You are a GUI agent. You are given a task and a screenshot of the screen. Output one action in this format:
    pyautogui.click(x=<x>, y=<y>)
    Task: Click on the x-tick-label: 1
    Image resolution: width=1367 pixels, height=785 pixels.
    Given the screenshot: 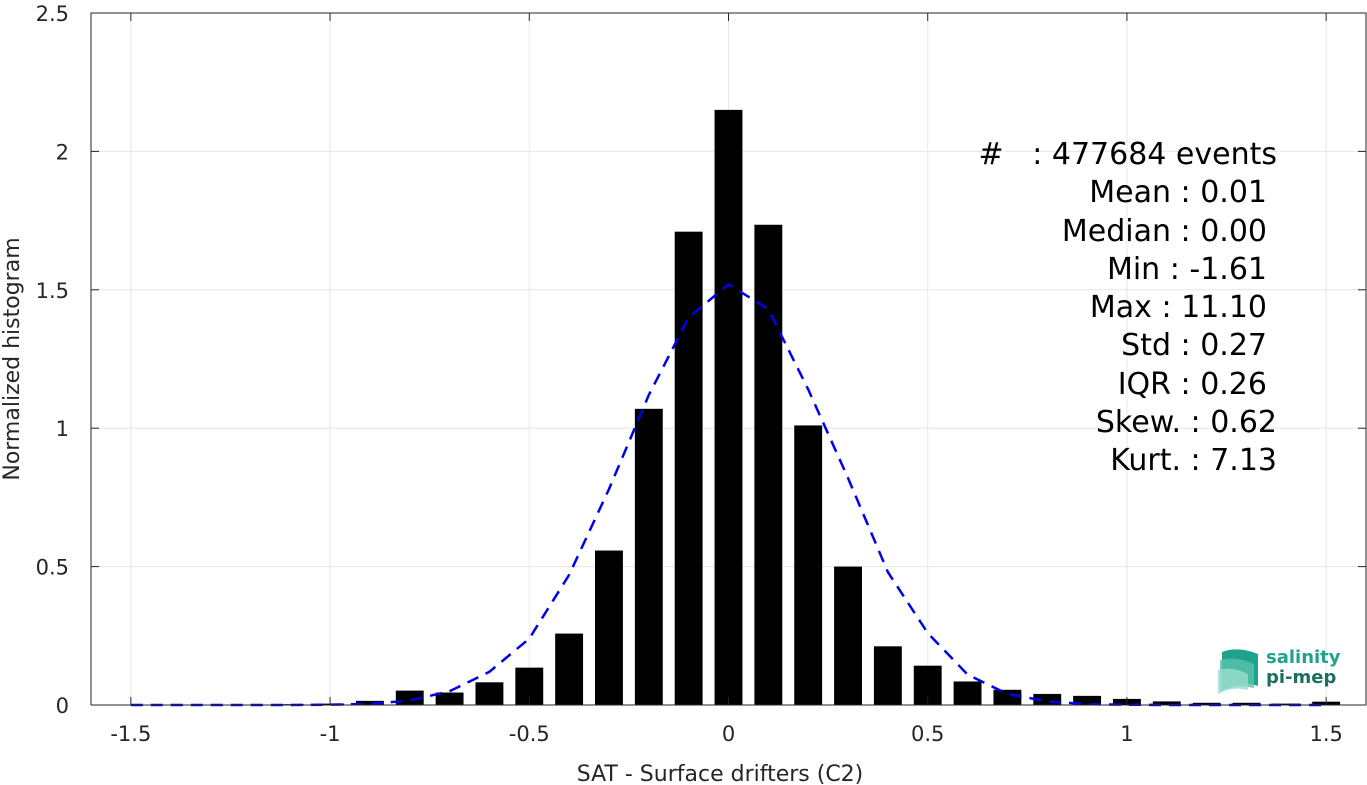 What is the action you would take?
    pyautogui.click(x=1126, y=734)
    